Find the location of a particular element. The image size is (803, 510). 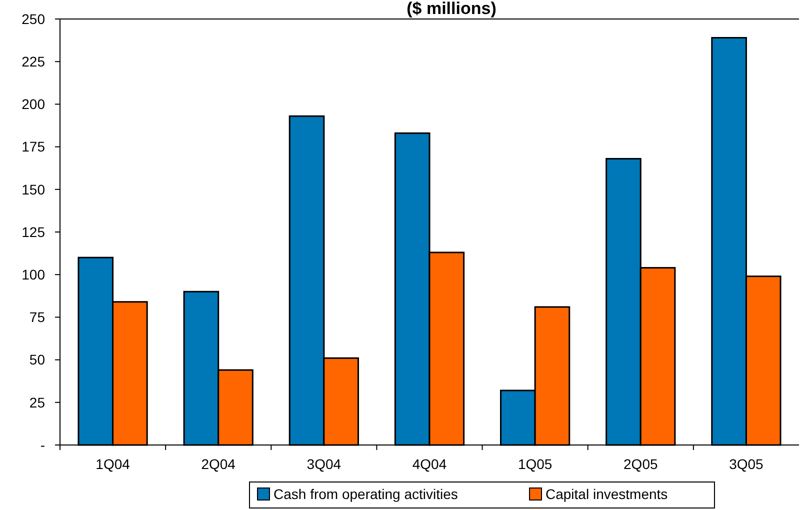

chart-title: ($ millions) is located at coordinates (451, 9).